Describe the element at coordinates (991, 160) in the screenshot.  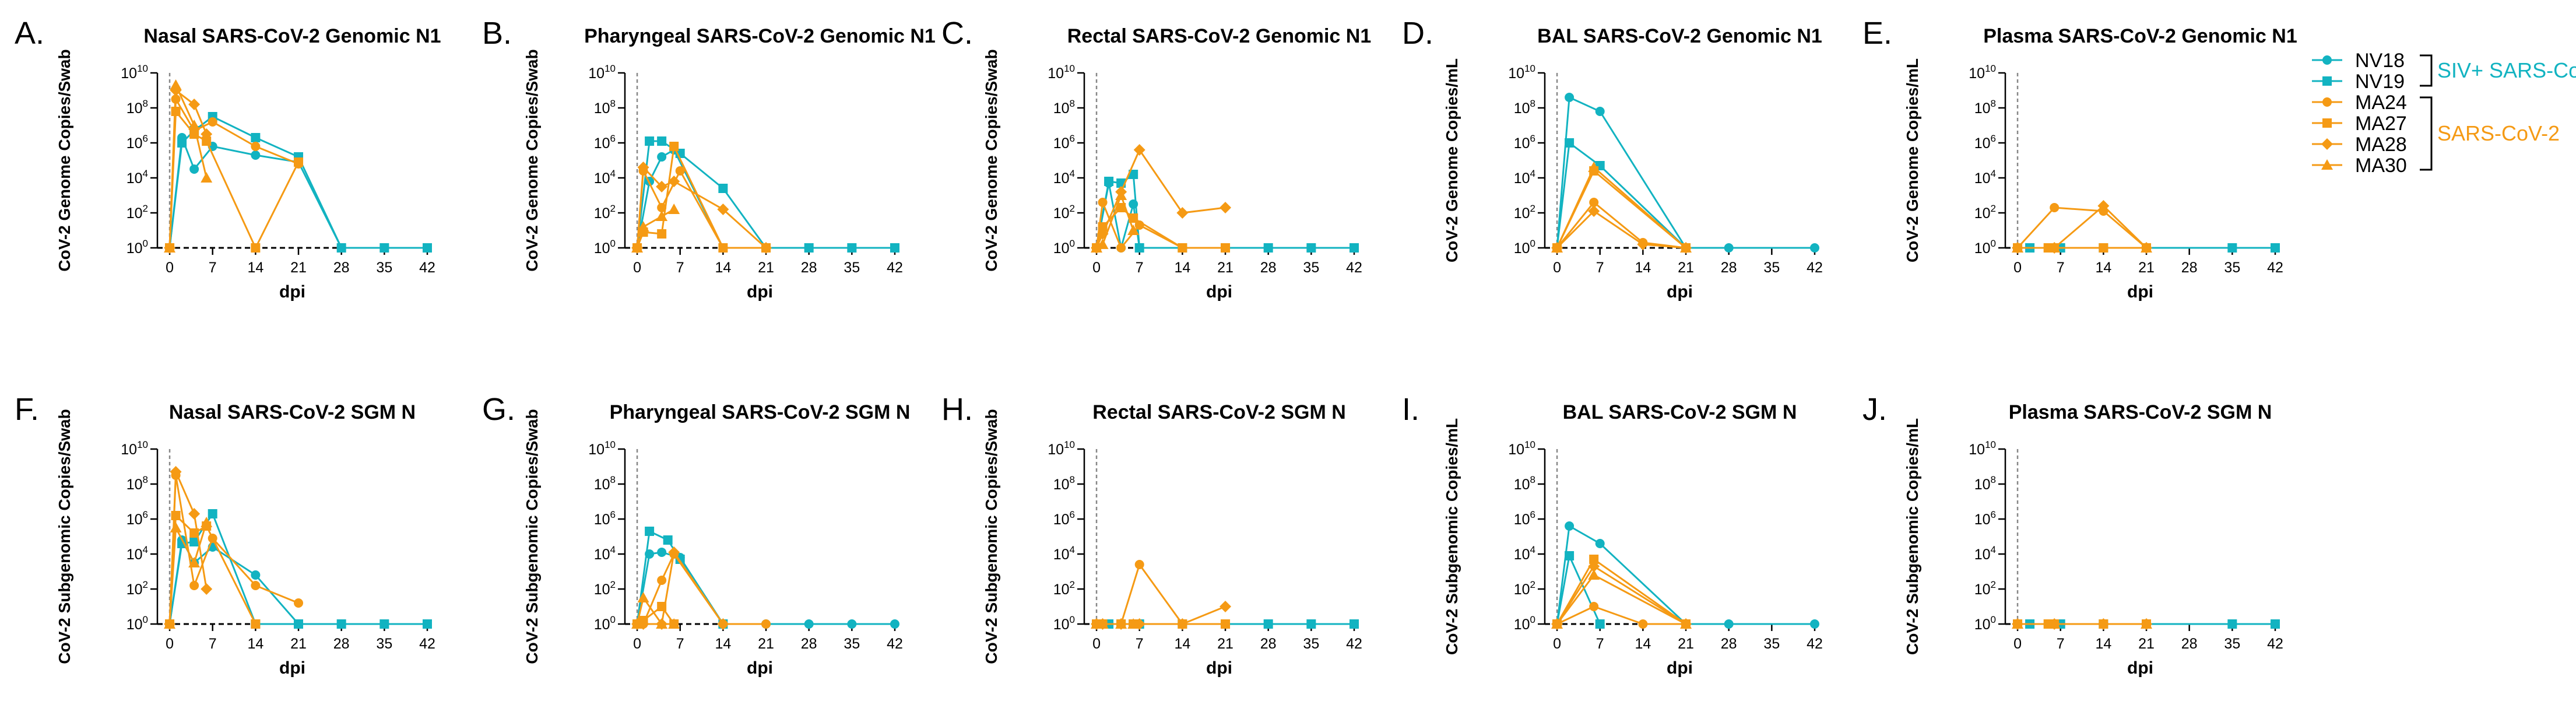
I see `y-axis-label: CoV-2 Genome Copies/Swab` at that location.